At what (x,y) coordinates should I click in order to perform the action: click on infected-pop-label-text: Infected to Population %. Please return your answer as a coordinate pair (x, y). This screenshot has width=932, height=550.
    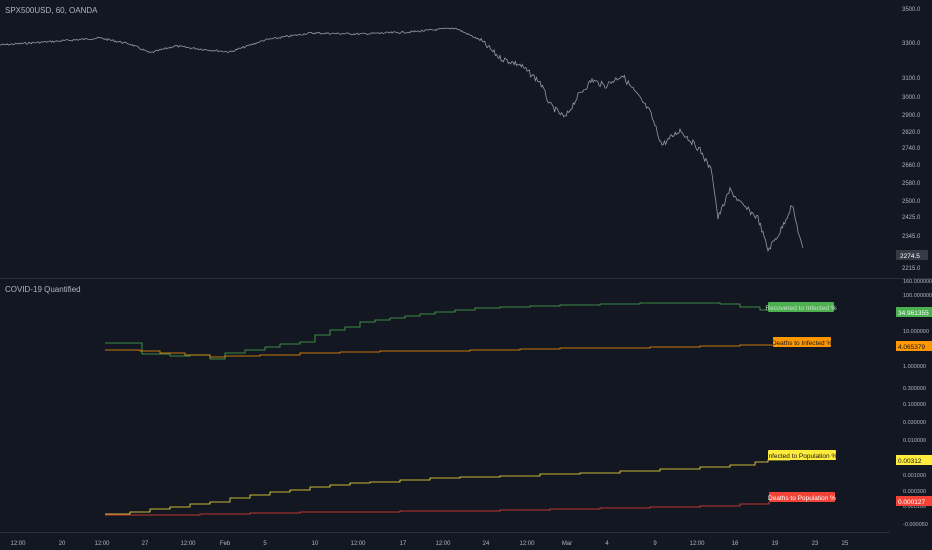
    Looking at the image, I should click on (802, 456).